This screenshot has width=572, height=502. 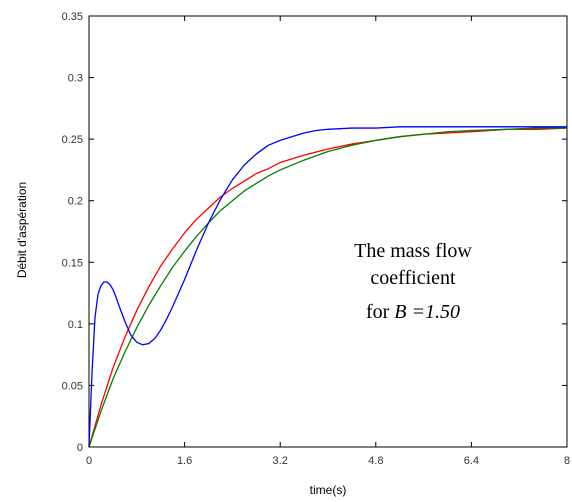 I want to click on annotation-line-1: The mass flow, so click(x=413, y=251).